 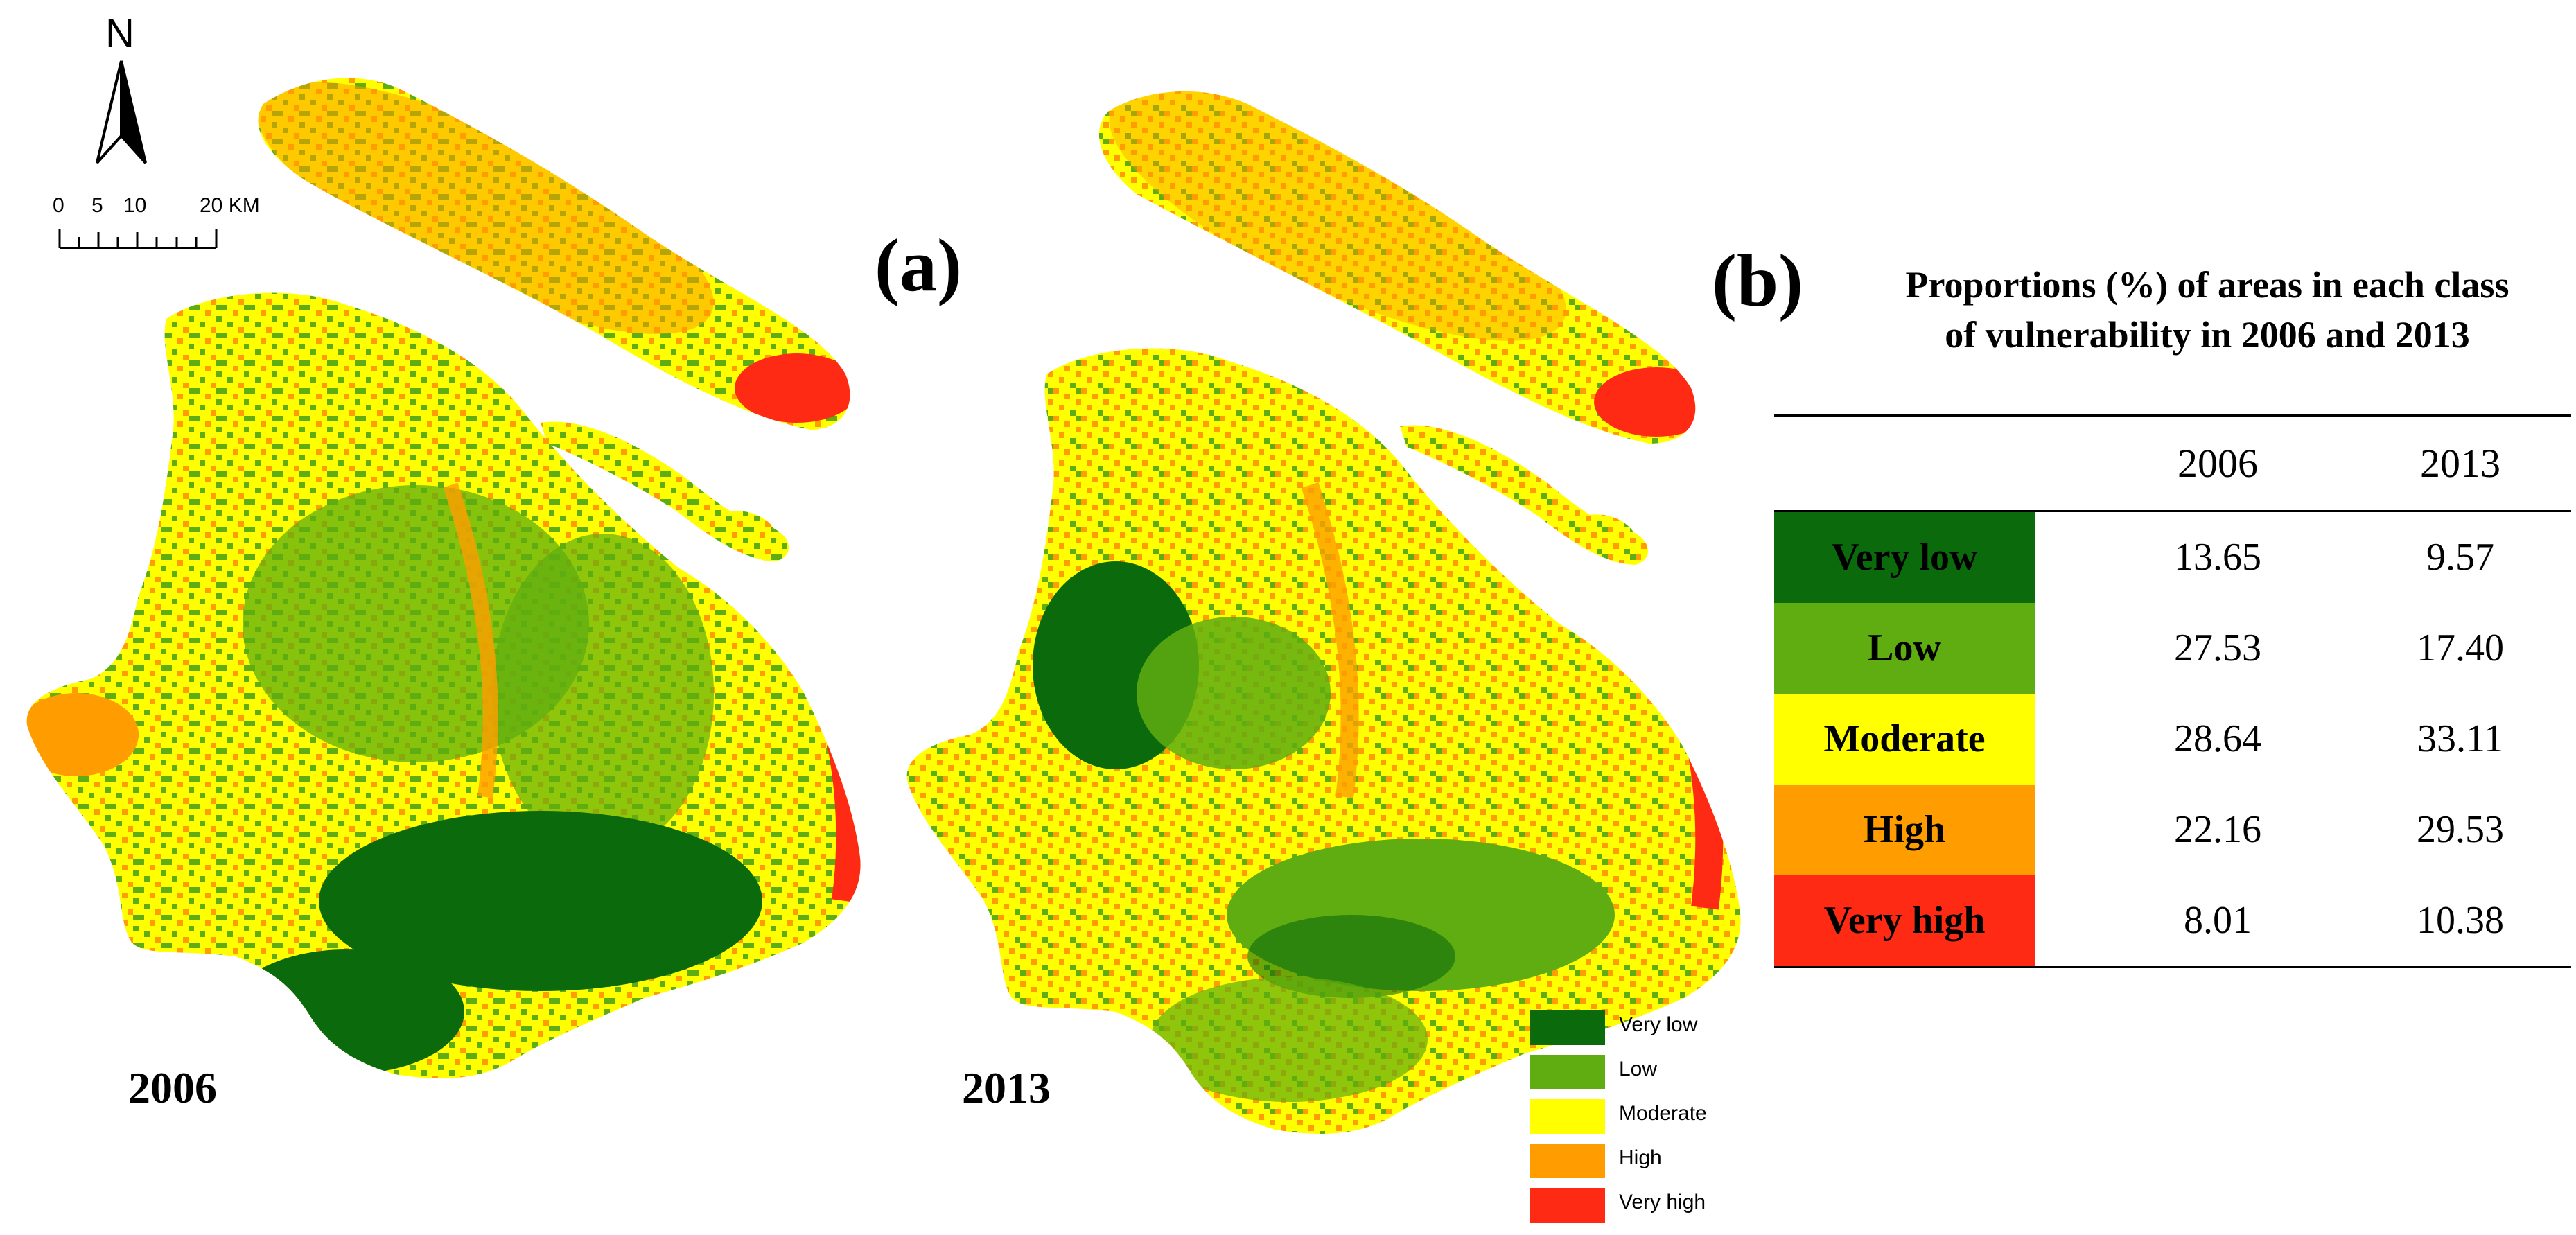 What do you see at coordinates (1904, 830) in the screenshot?
I see `table-class-cell: High` at bounding box center [1904, 830].